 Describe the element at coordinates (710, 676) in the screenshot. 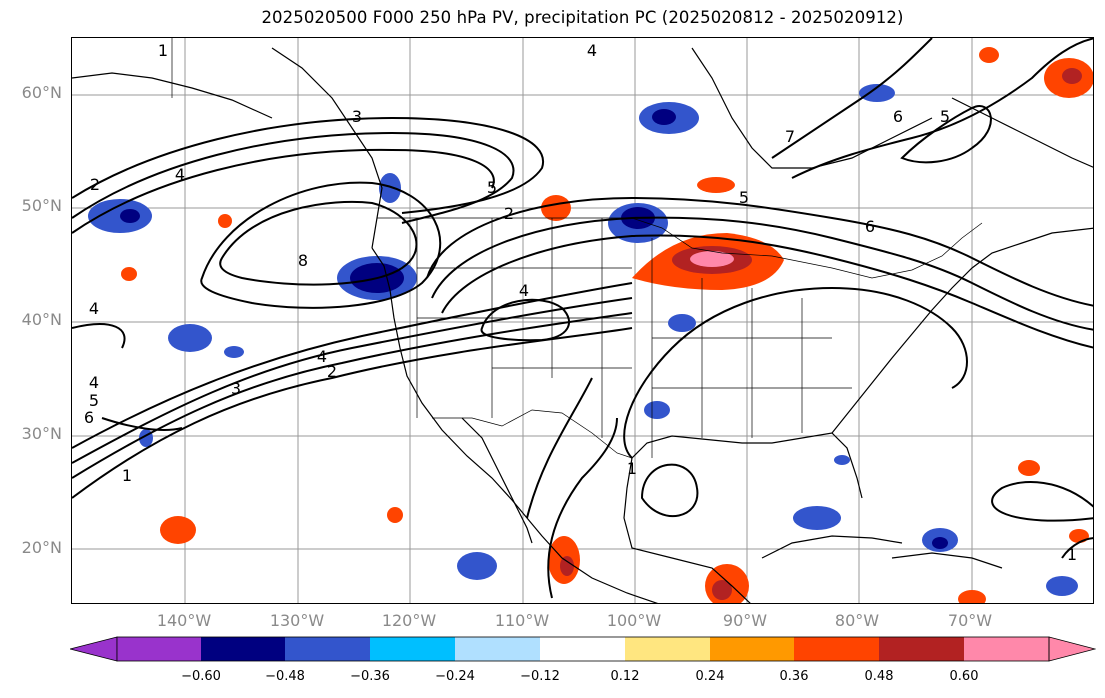

I see `colorbar-tick-label: 0.24` at that location.